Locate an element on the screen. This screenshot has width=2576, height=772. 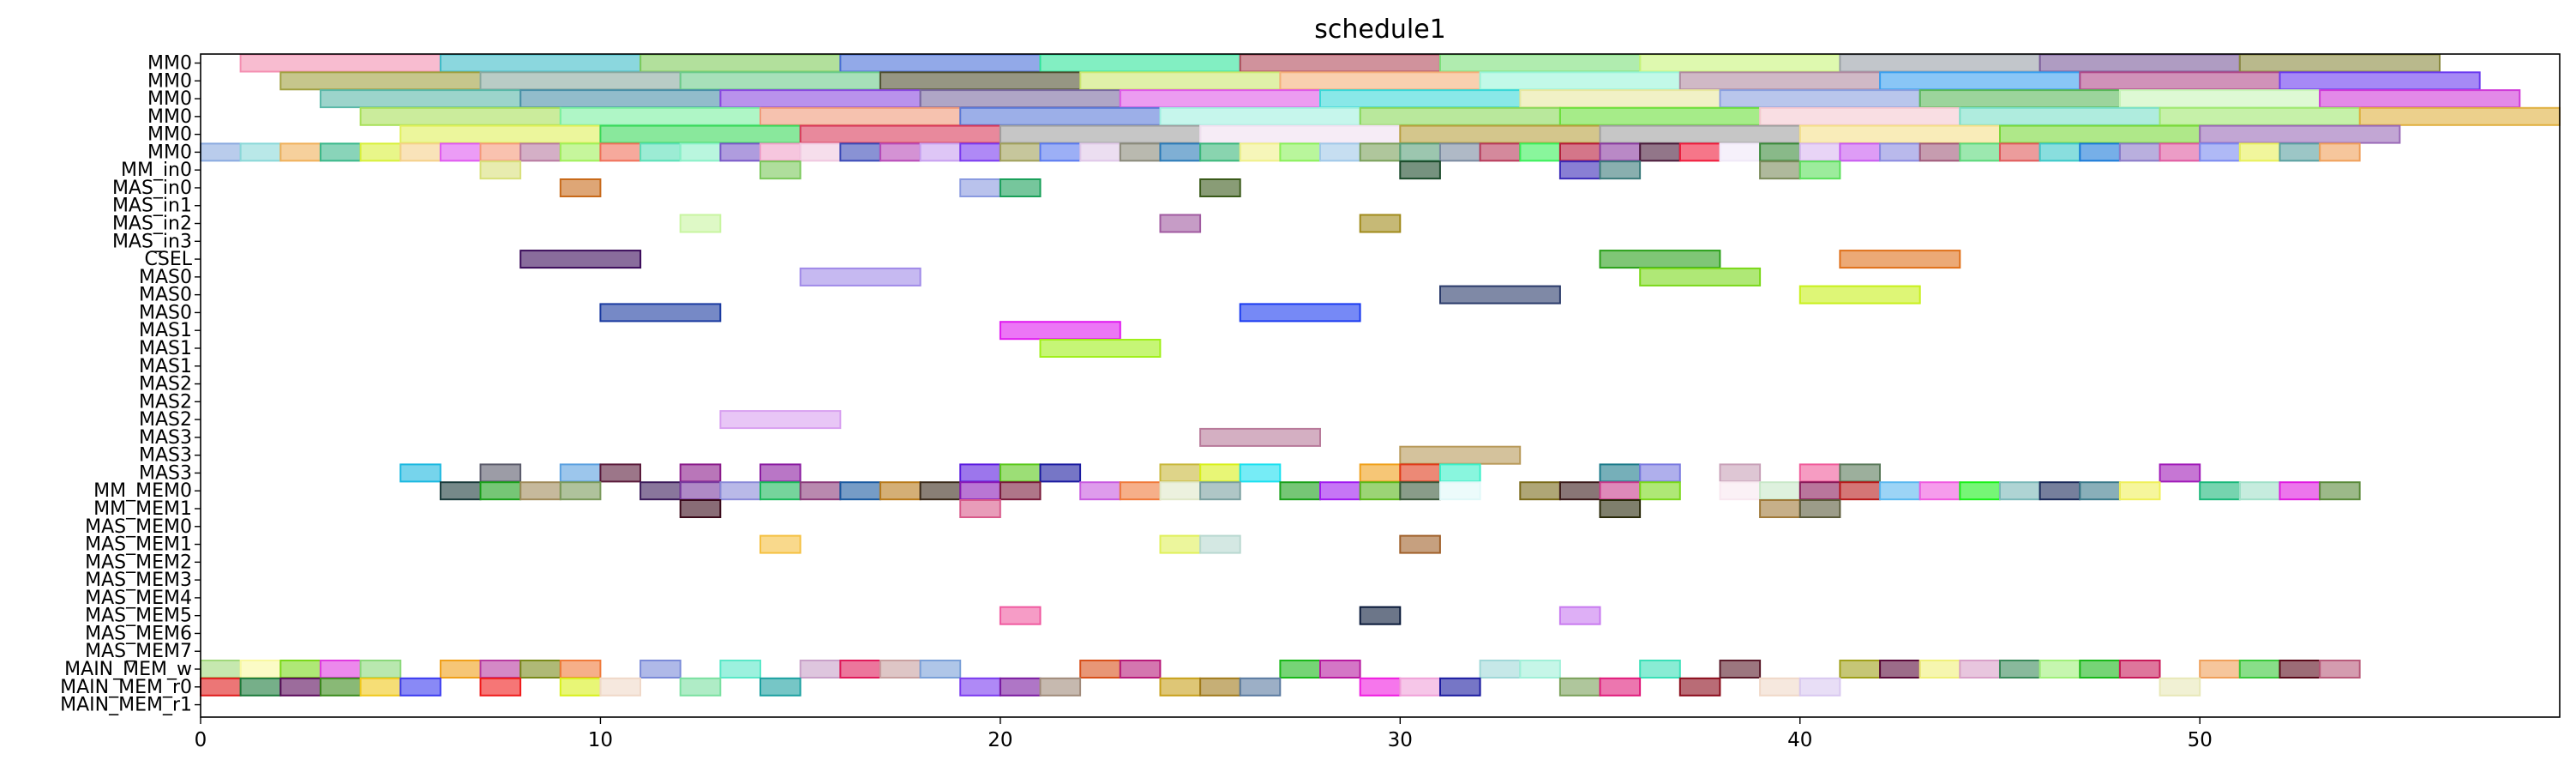
y-tick-label: MAS_in2 is located at coordinates (152, 224).